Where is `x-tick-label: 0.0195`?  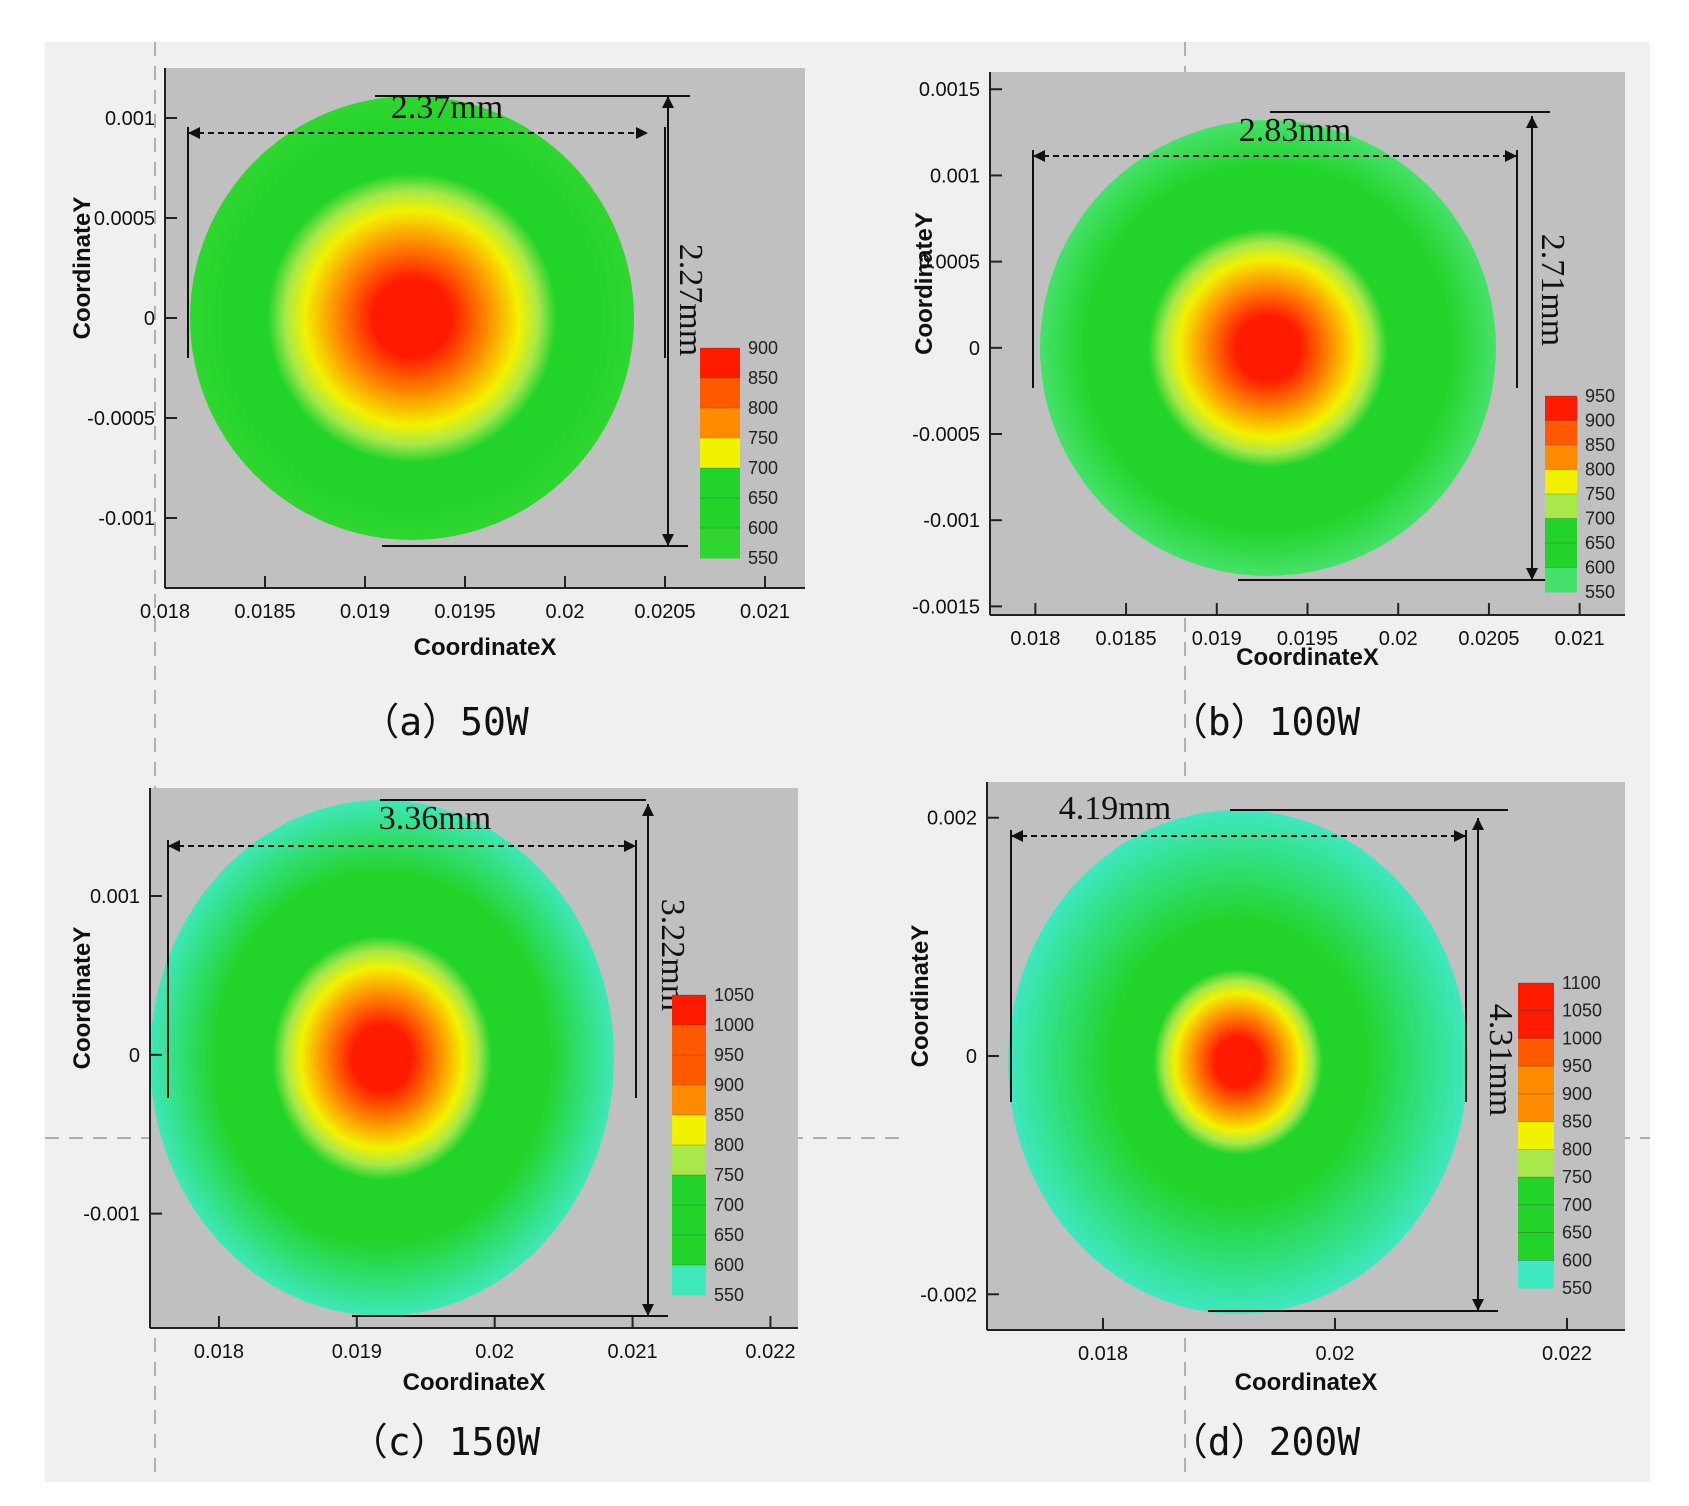
x-tick-label: 0.0195 is located at coordinates (1307, 639).